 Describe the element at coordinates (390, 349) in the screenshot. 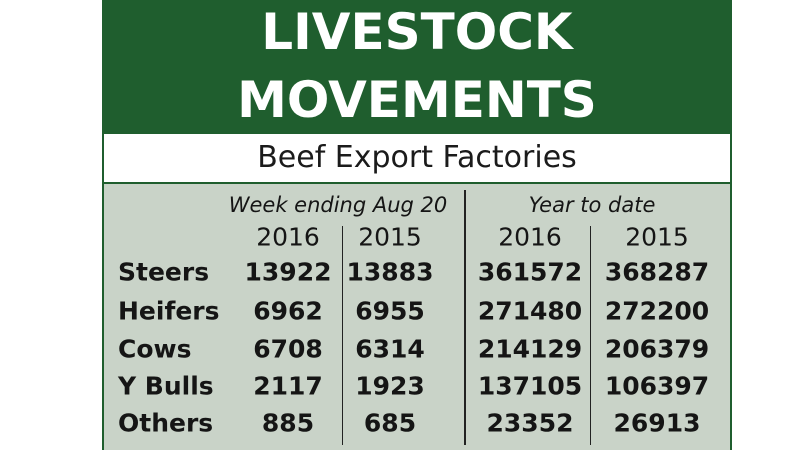

I see `table-cell: 6314` at that location.